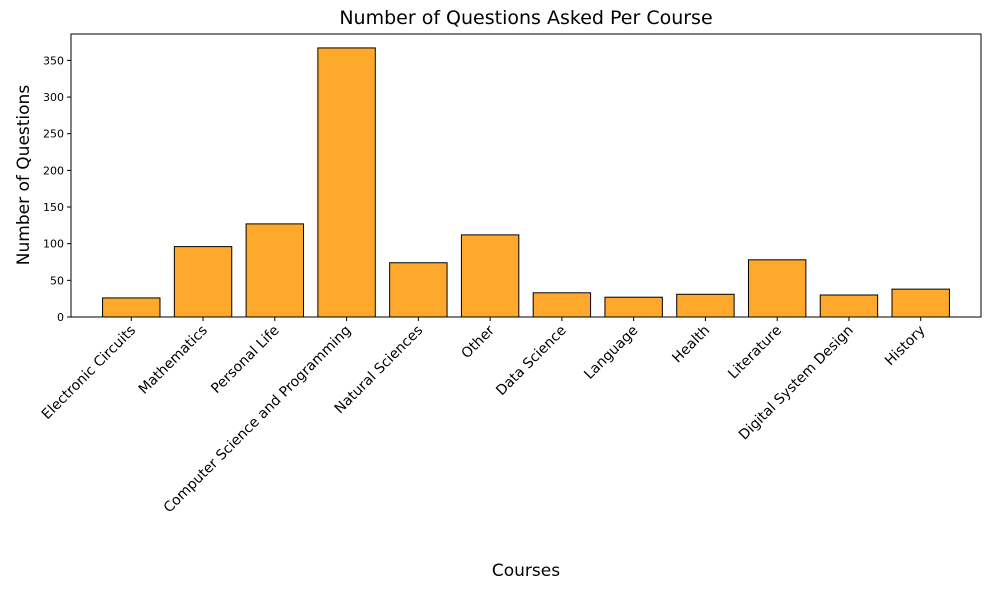 The image size is (989, 590). I want to click on y-tick-label: 50, so click(57, 280).